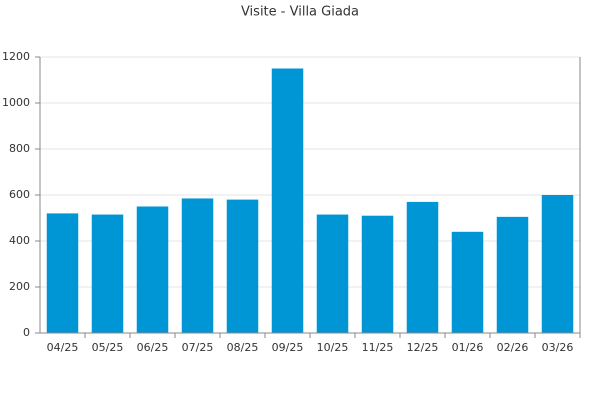 The width and height of the screenshot is (600, 400). Describe the element at coordinates (513, 347) in the screenshot. I see `x-tick-label: 02/26` at that location.